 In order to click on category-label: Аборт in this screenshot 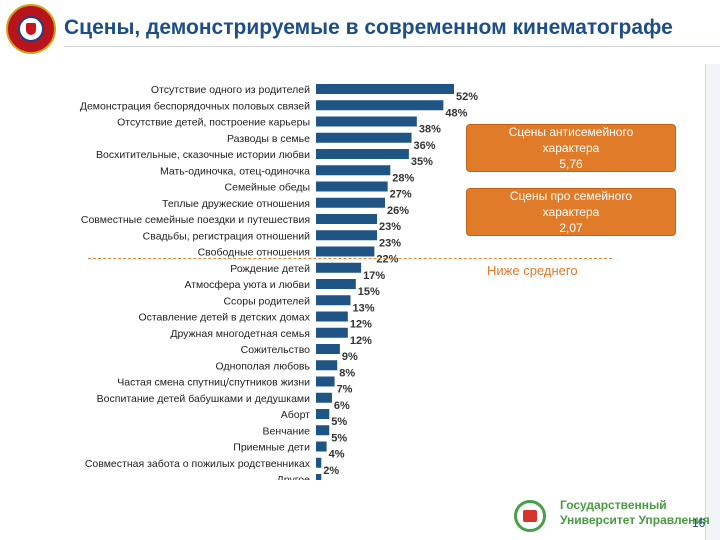, I will do `click(295, 415)`.